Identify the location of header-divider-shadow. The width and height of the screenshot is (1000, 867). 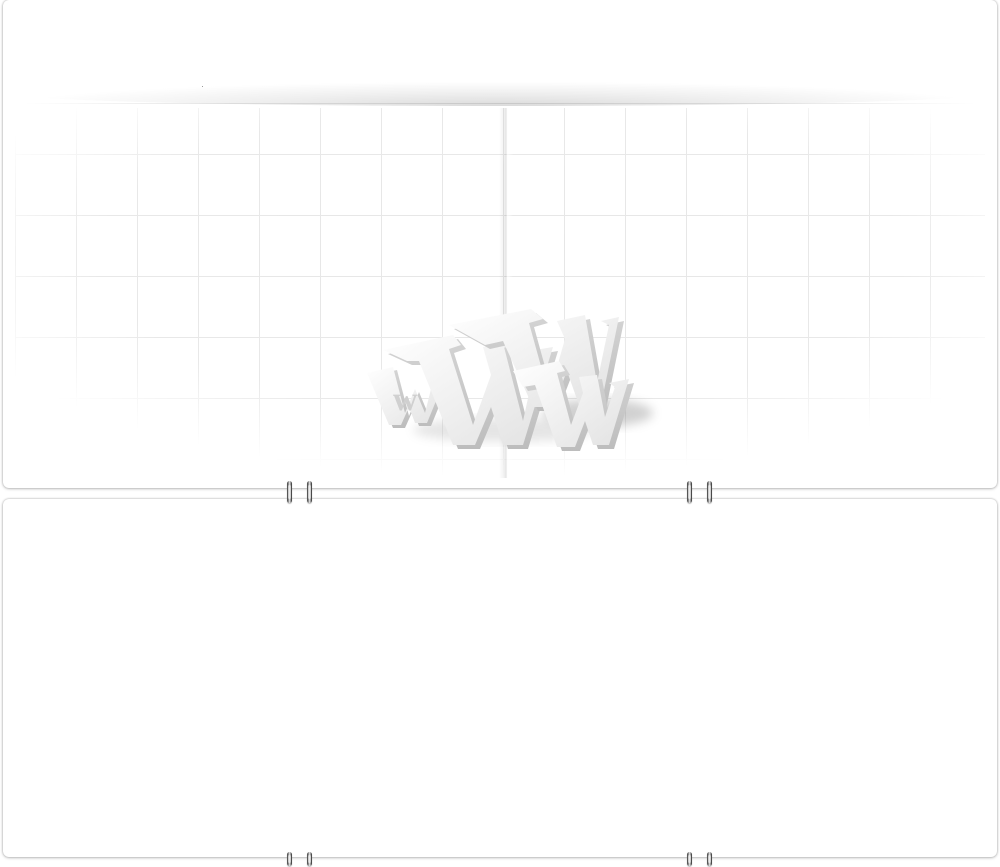
(500, 94).